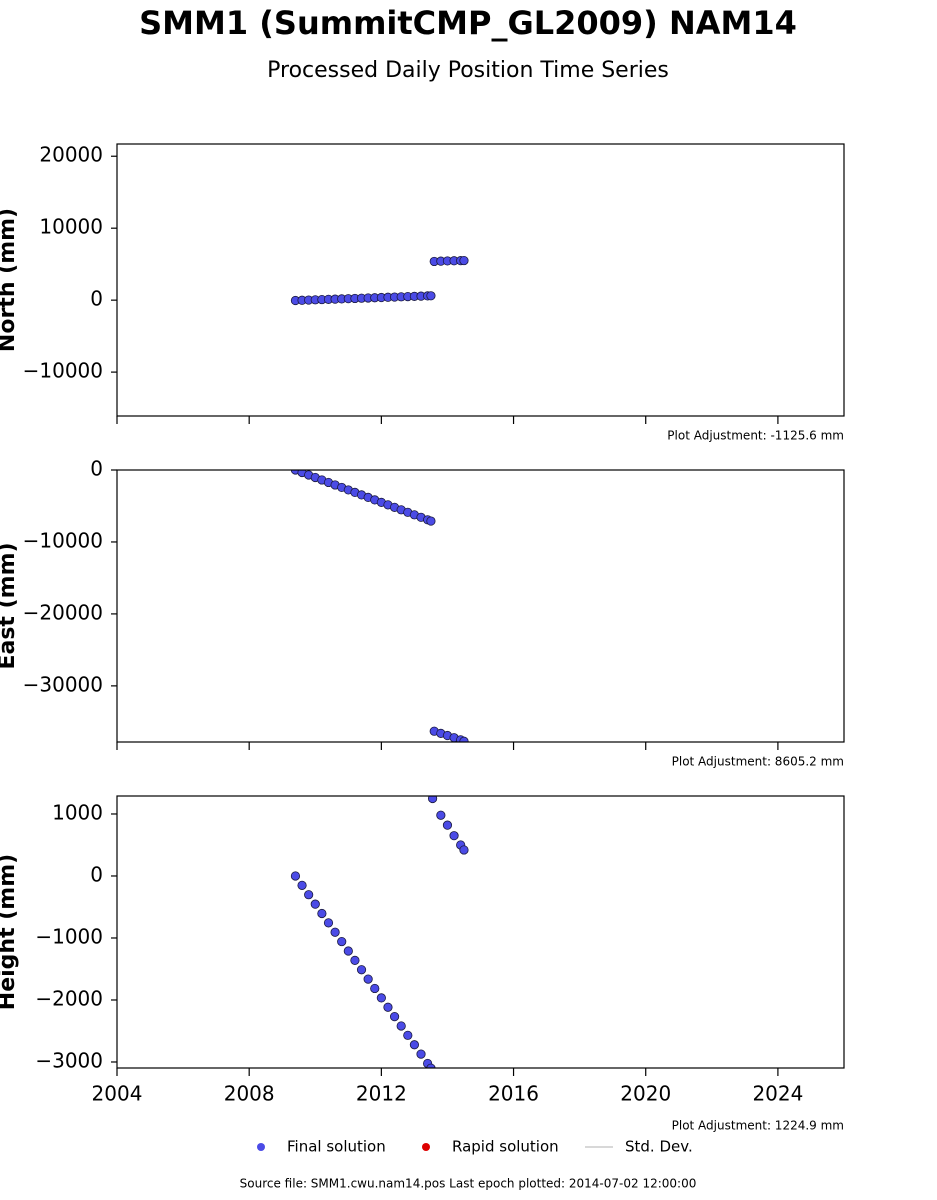 The image size is (937, 1200). Describe the element at coordinates (758, 1126) in the screenshot. I see `plot-adjustment: Plot Adjustment: 1224.9 mm` at that location.